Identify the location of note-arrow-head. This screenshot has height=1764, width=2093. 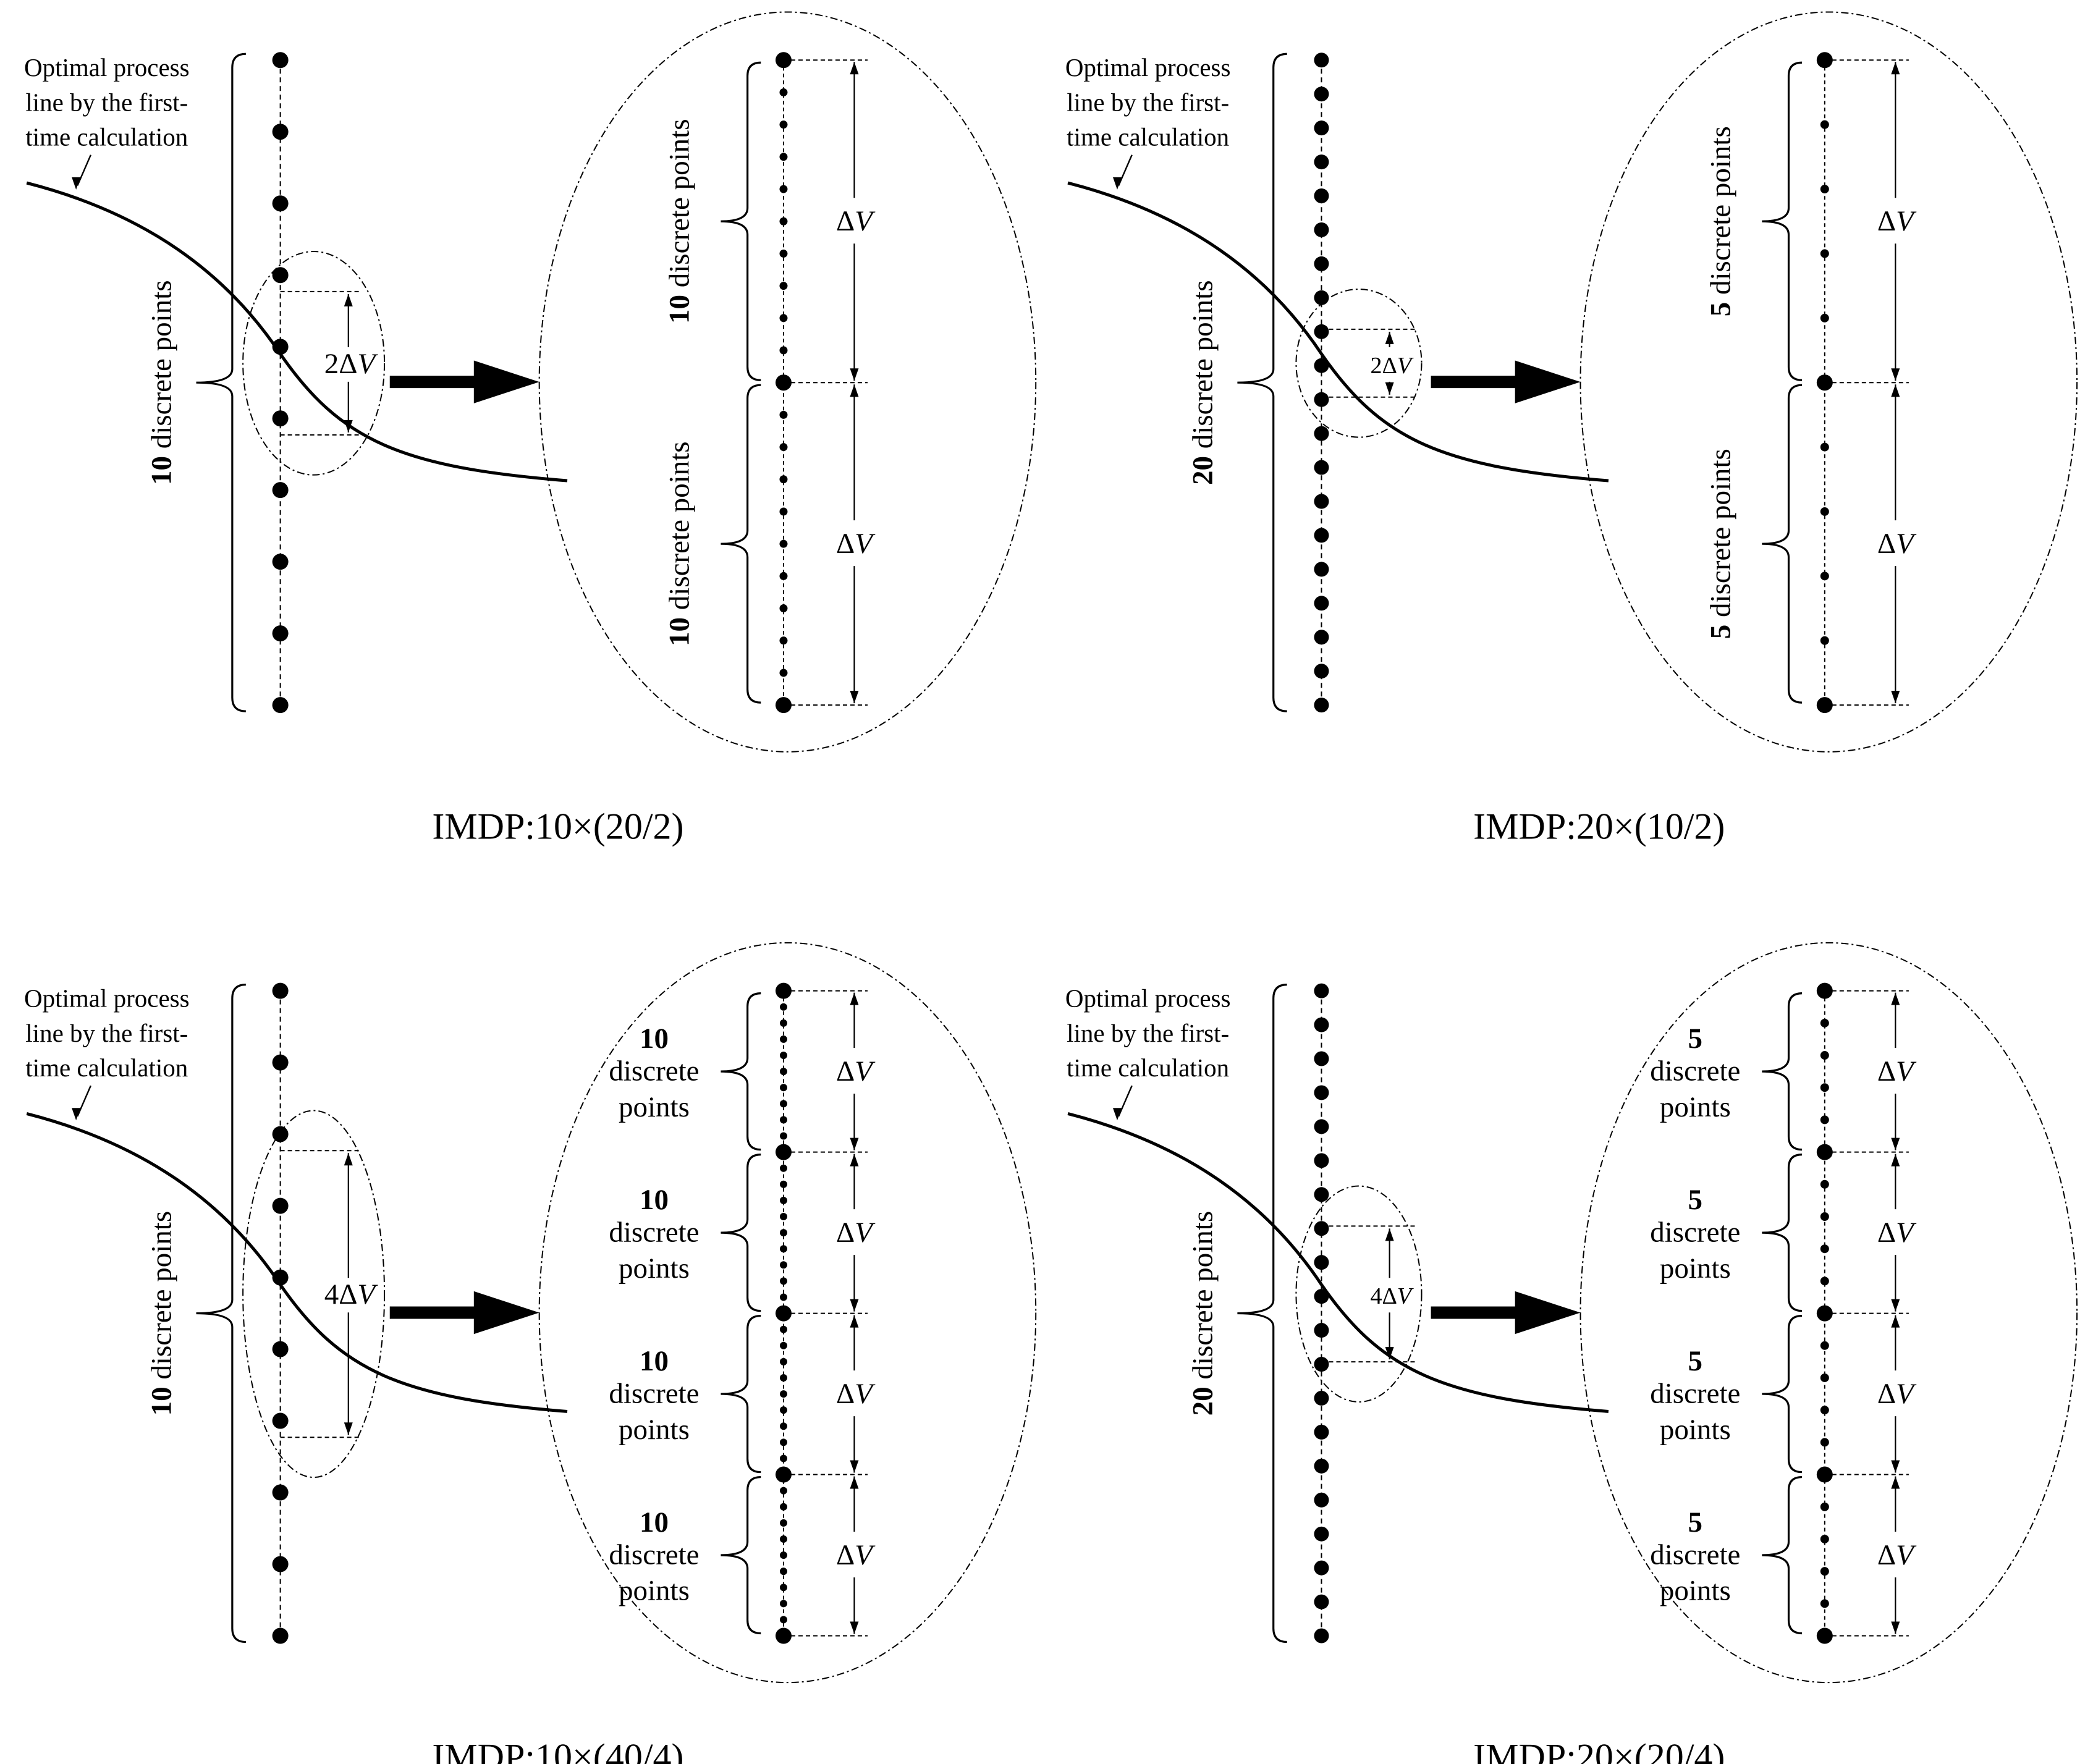
(1117, 1114).